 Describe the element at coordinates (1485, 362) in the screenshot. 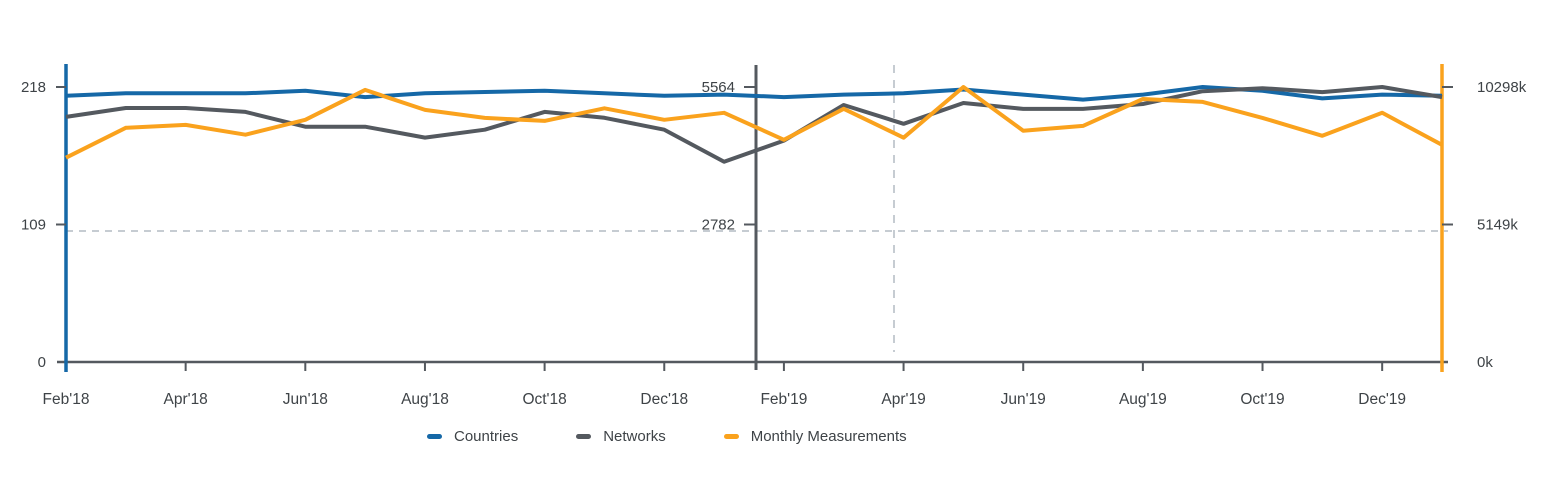

I see `y-axis-right-tick-label: 0k` at that location.